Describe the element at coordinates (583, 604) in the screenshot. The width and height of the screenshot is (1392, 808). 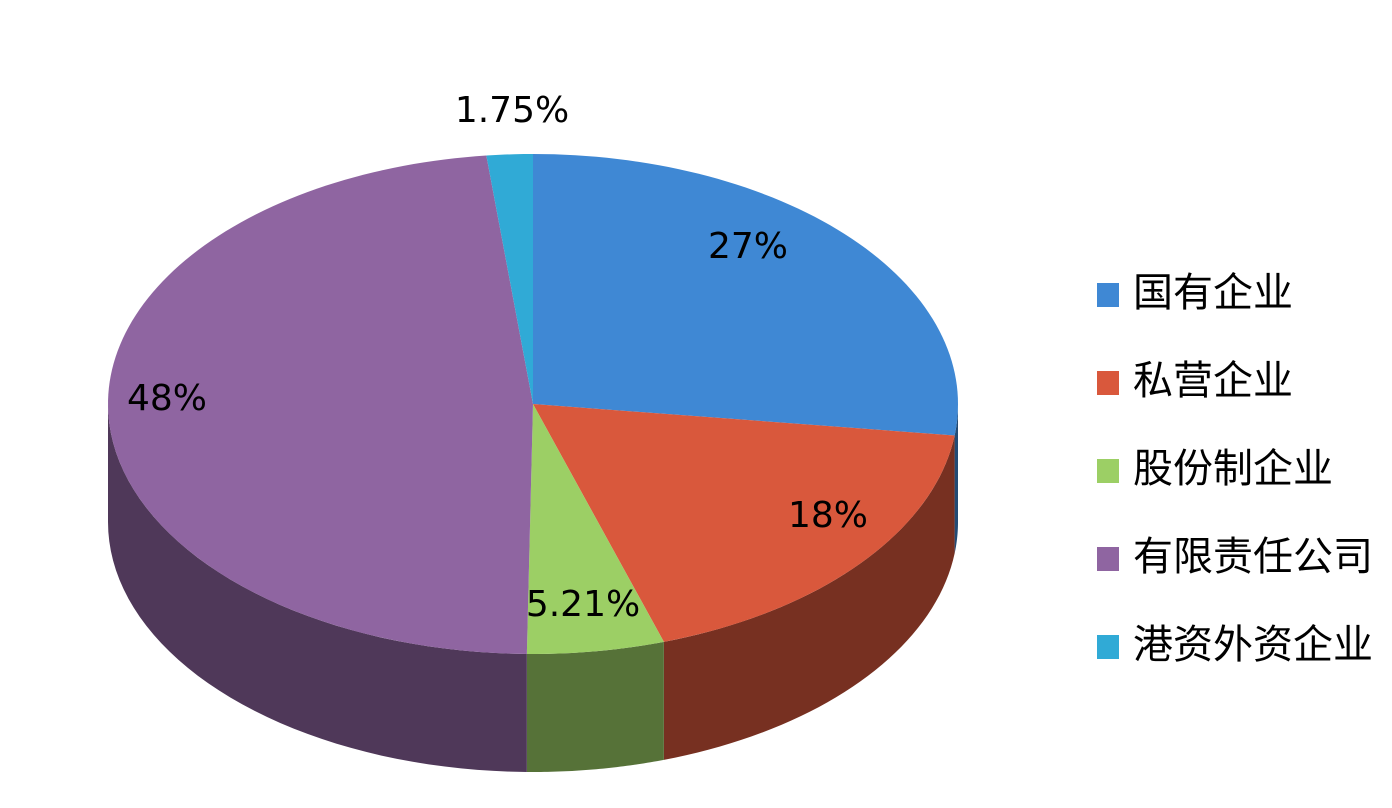
I see `data-label: 5.21%` at that location.